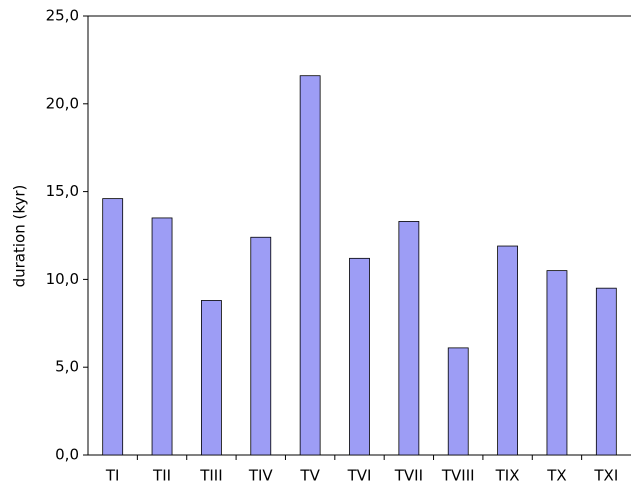 The height and width of the screenshot is (490, 632). I want to click on x-tick-label: TV, so click(309, 476).